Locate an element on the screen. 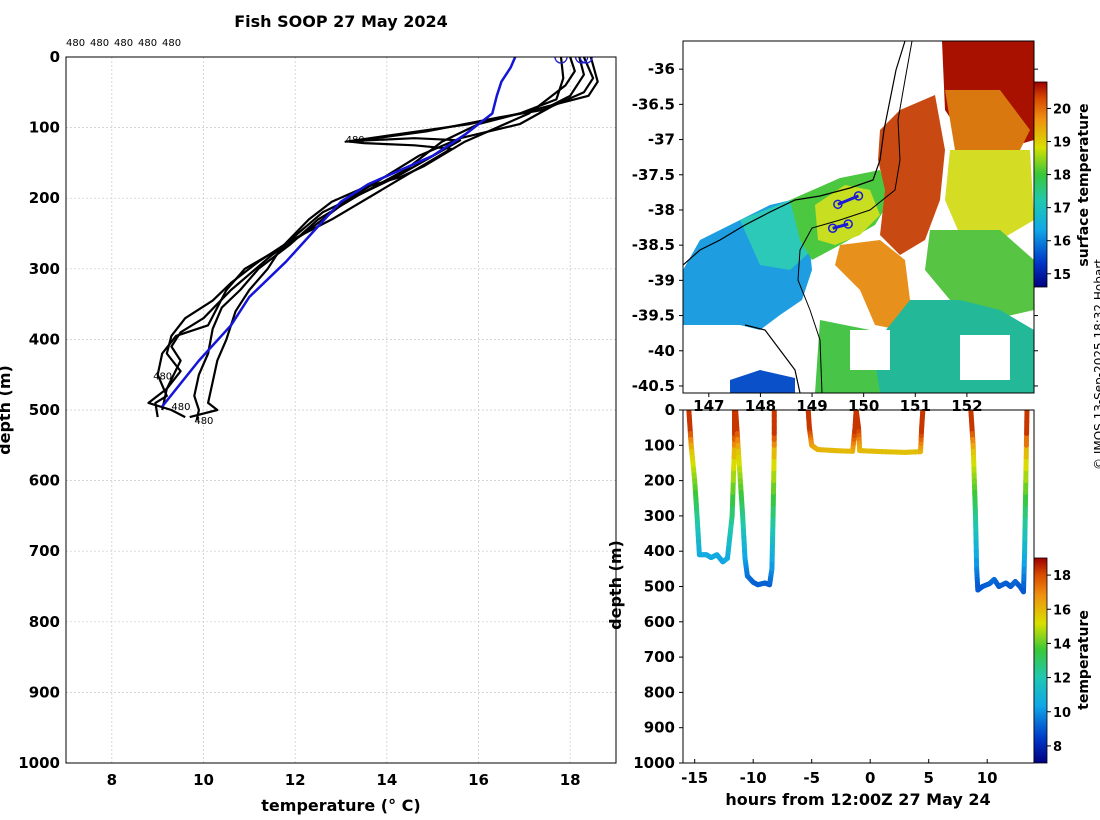 The width and height of the screenshot is (1100, 820). sst-colorbar-ticks: 15 16 17 18 19 20 is located at coordinates (1059, 192).